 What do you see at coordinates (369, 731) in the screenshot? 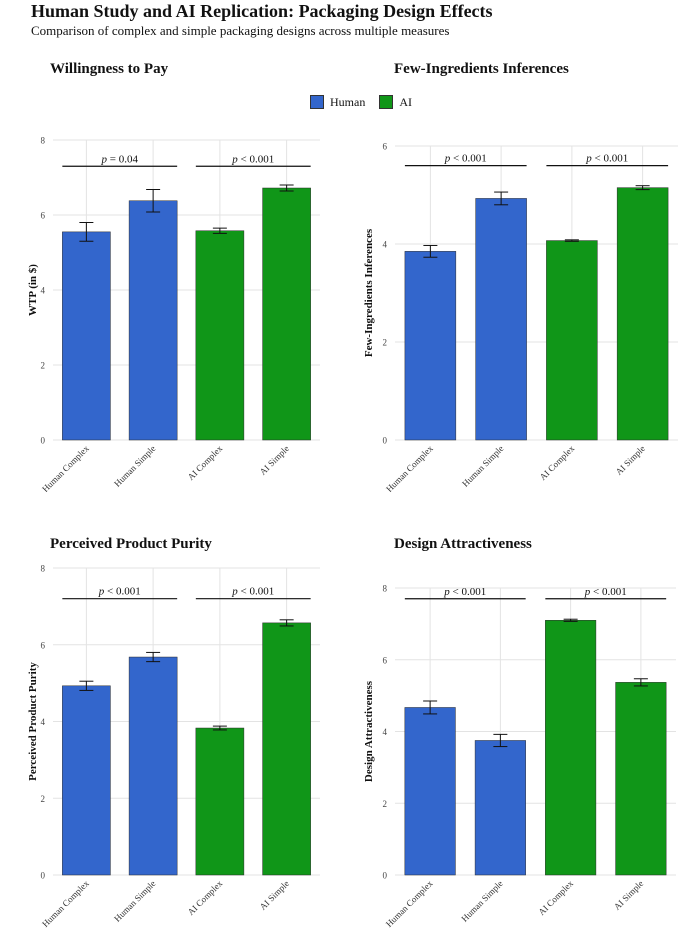
I see `y-axis-label: Design Attractiveness` at bounding box center [369, 731].